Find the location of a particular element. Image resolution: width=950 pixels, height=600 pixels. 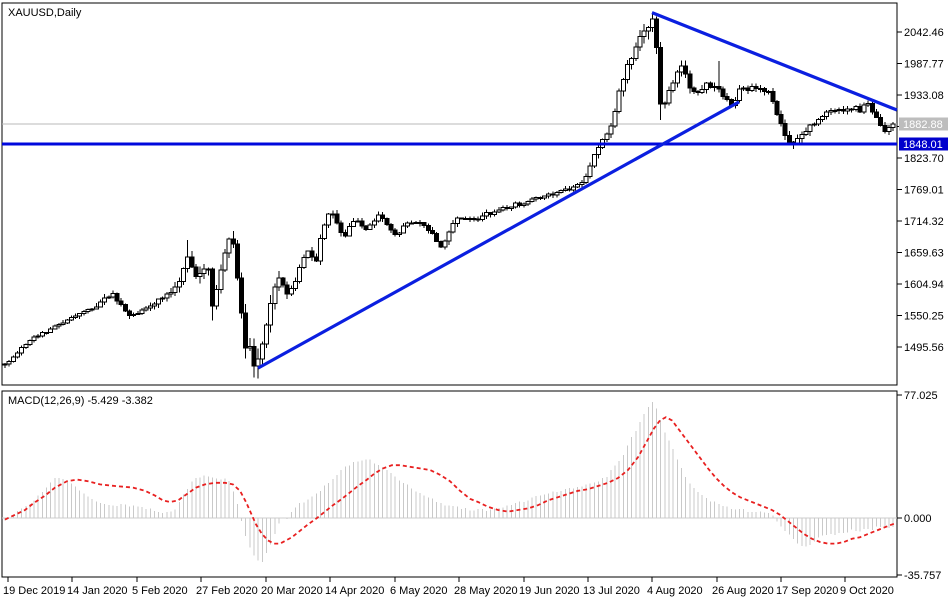

symbol-label: XAUUSD,Daily is located at coordinates (45, 13).